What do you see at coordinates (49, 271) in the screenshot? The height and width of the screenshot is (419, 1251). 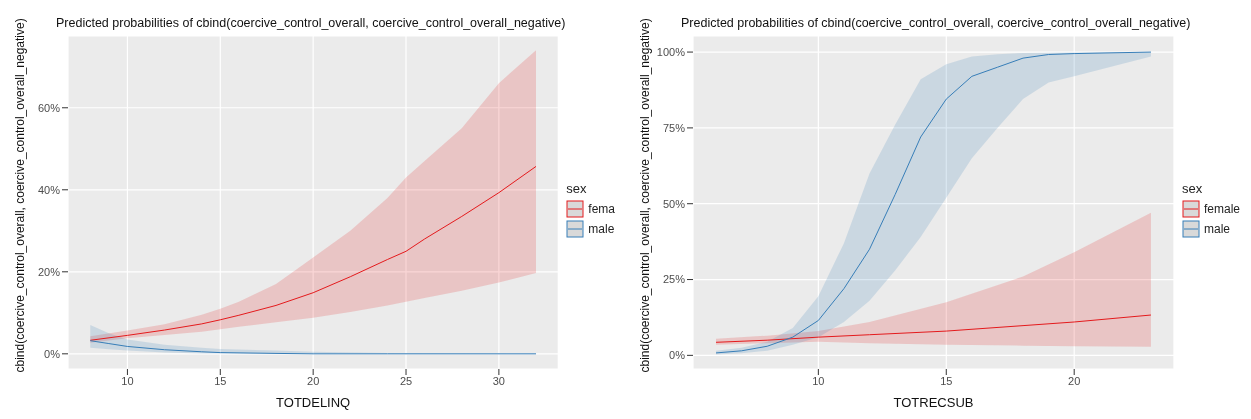 I see `y-tick-label: 20%` at bounding box center [49, 271].